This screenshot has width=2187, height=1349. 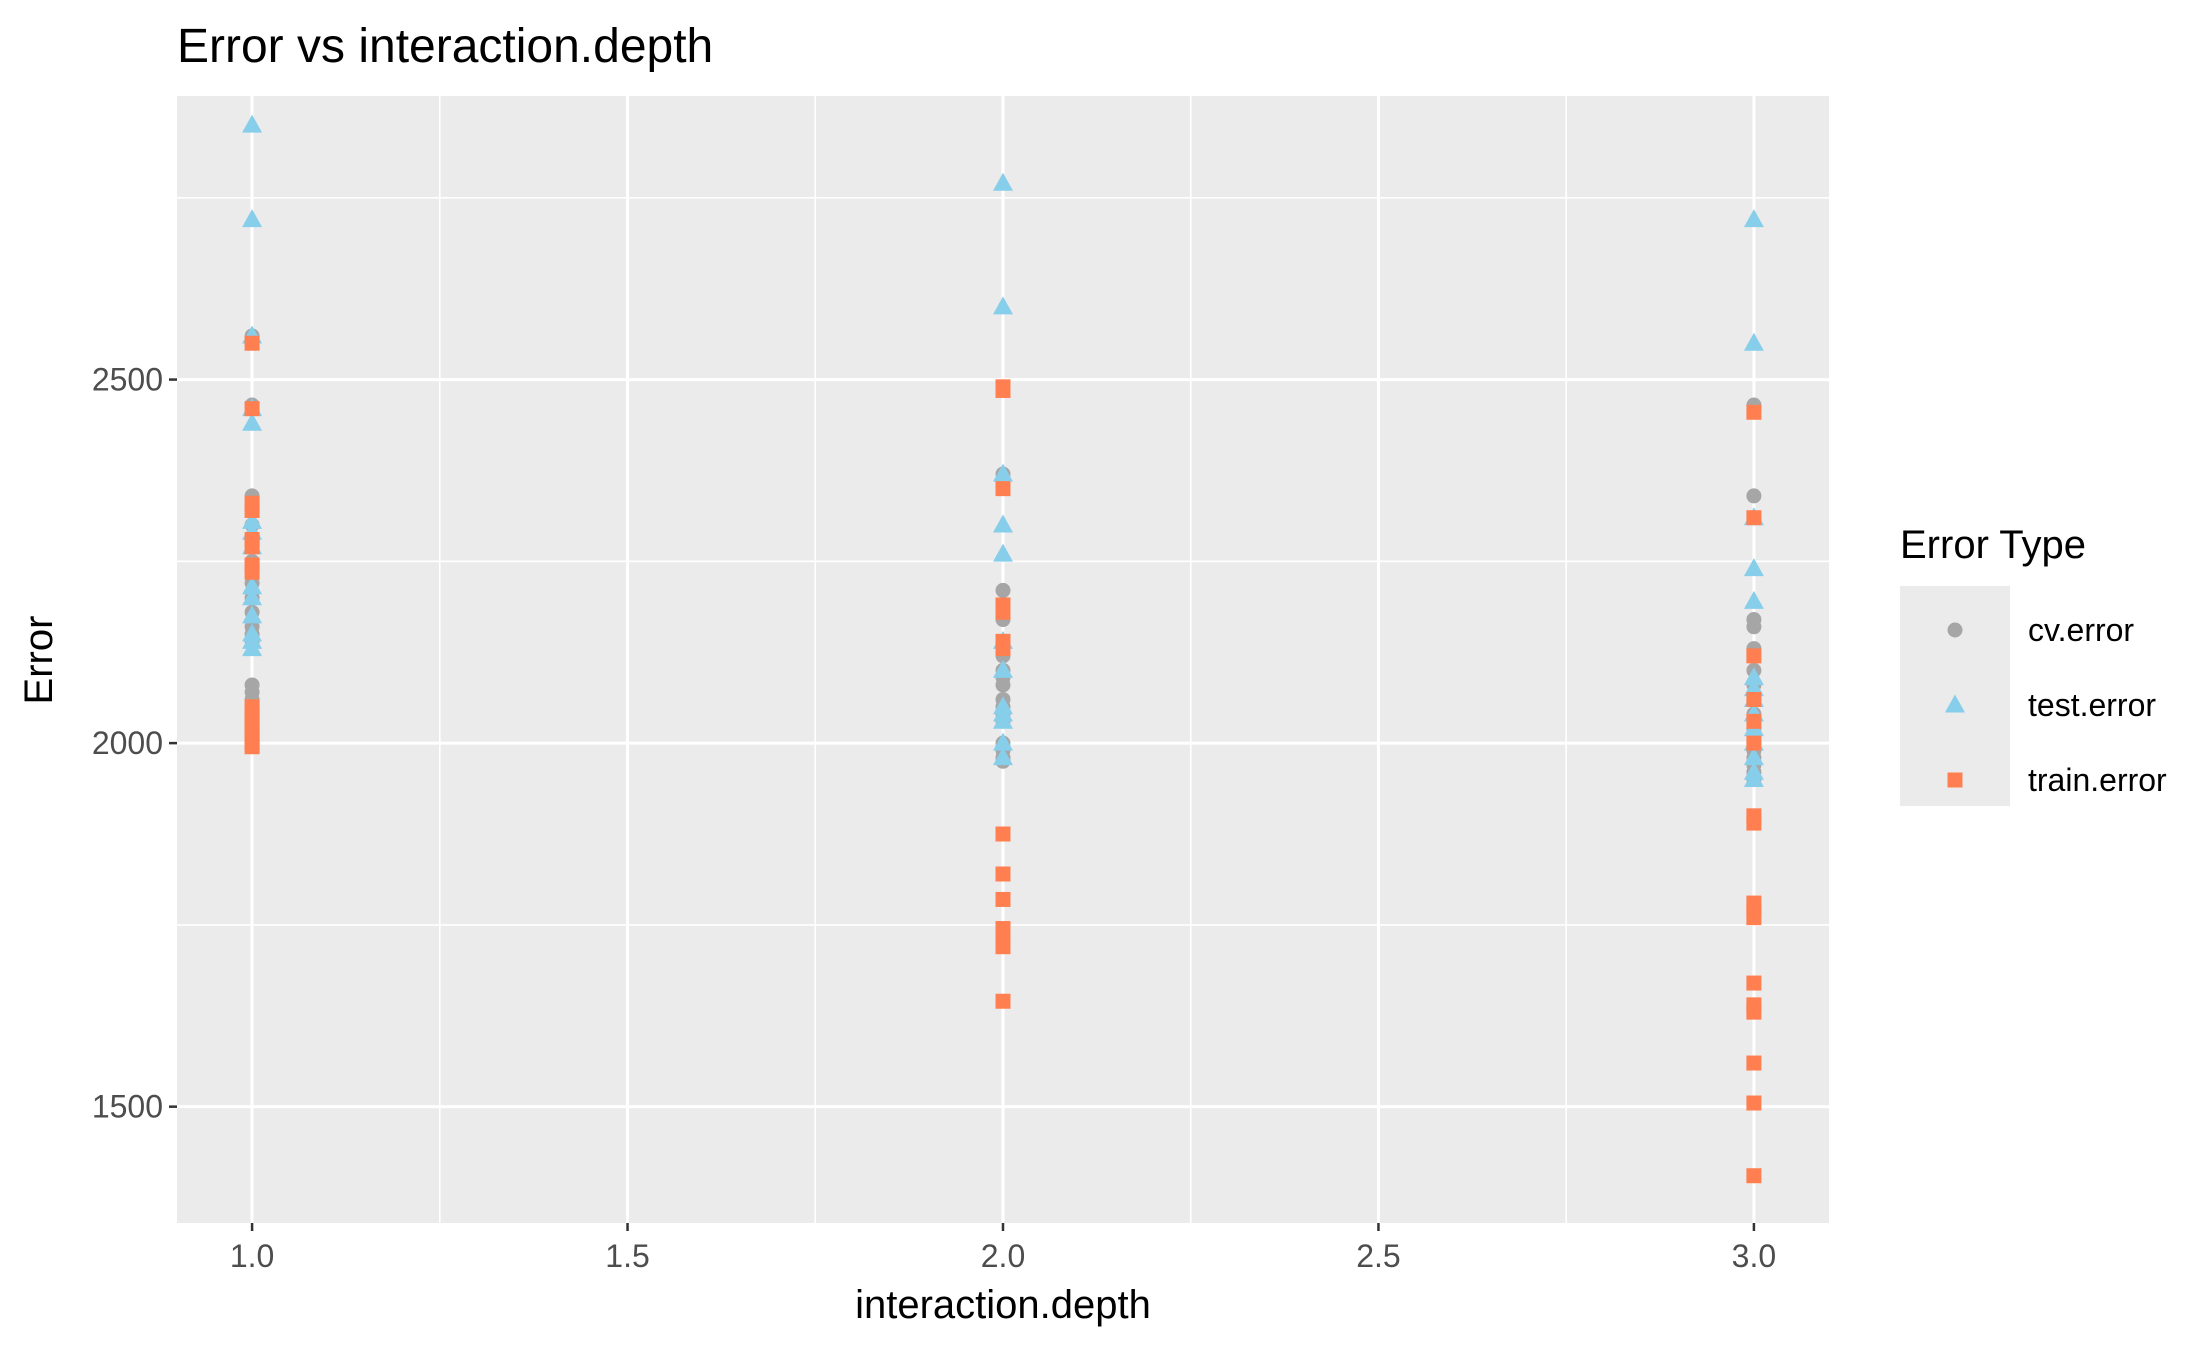 I want to click on y-tick-label: 2000, so click(x=127, y=743).